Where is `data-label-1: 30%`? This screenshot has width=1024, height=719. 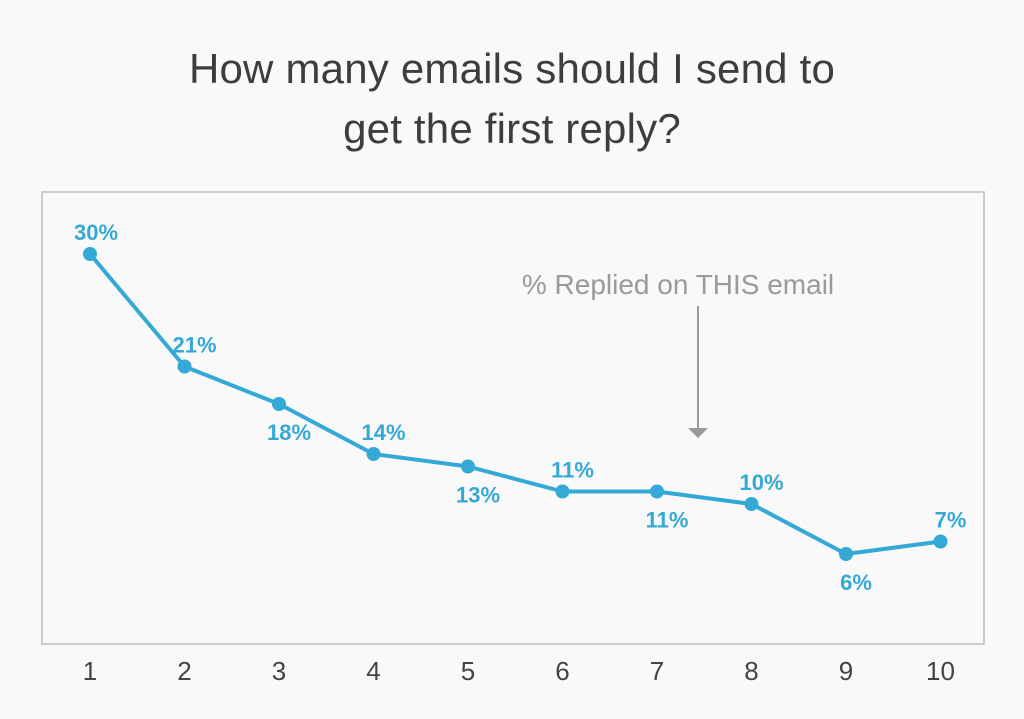 data-label-1: 30% is located at coordinates (96, 232).